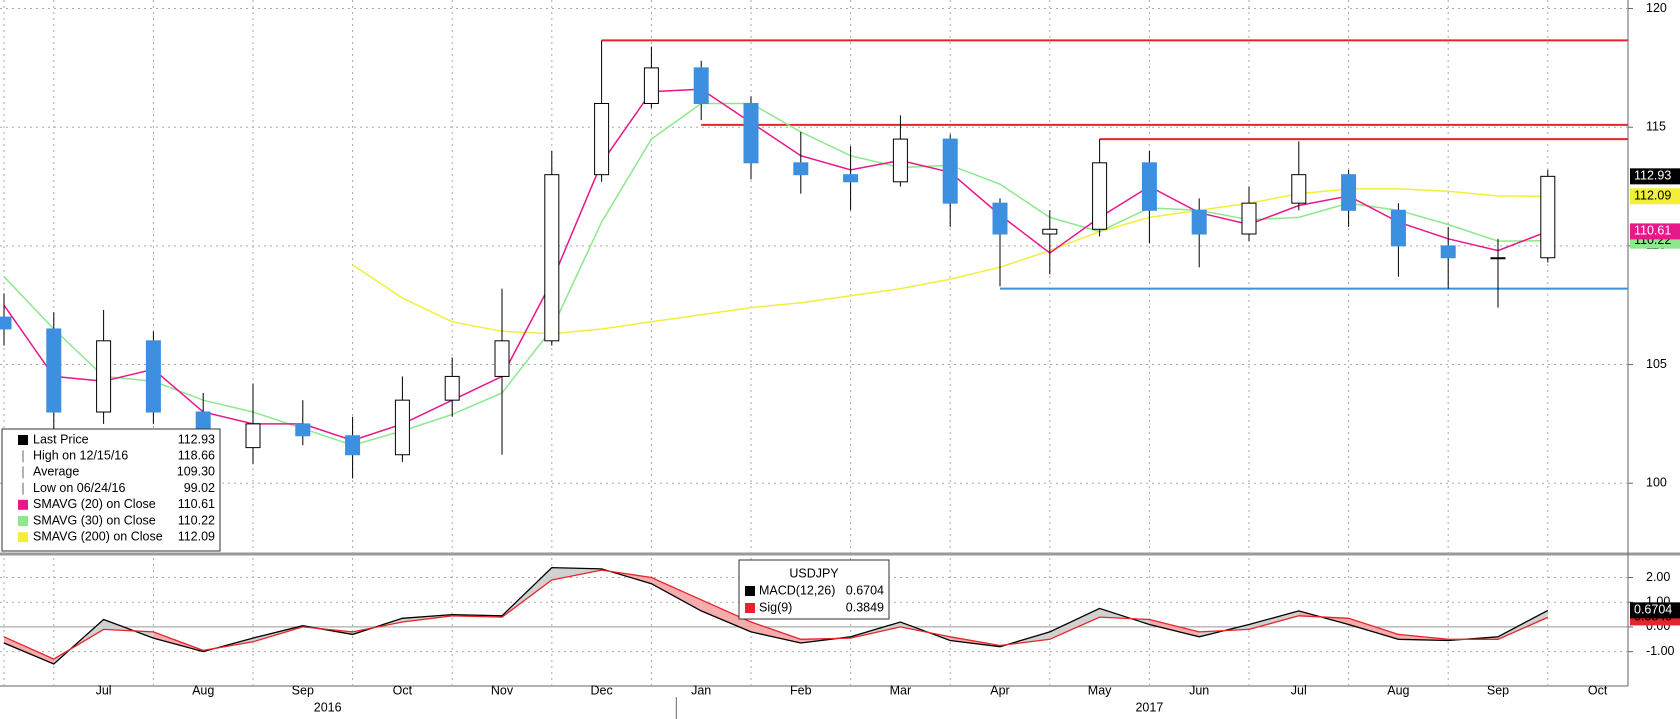  I want to click on y-tick-label: 120, so click(1656, 8).